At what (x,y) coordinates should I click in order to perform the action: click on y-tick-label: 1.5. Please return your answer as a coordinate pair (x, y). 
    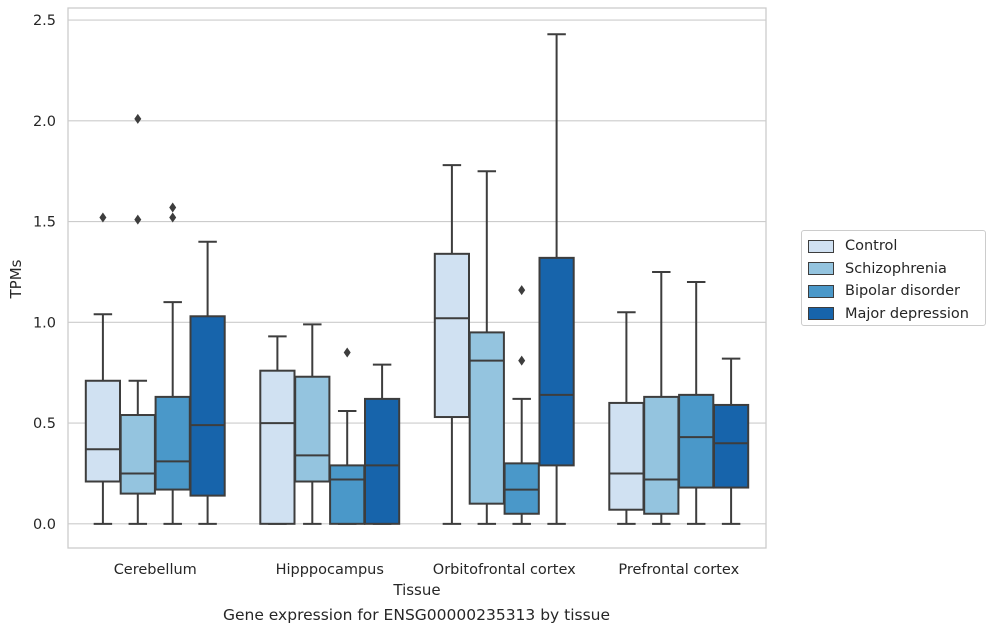
    Looking at the image, I should click on (44, 223).